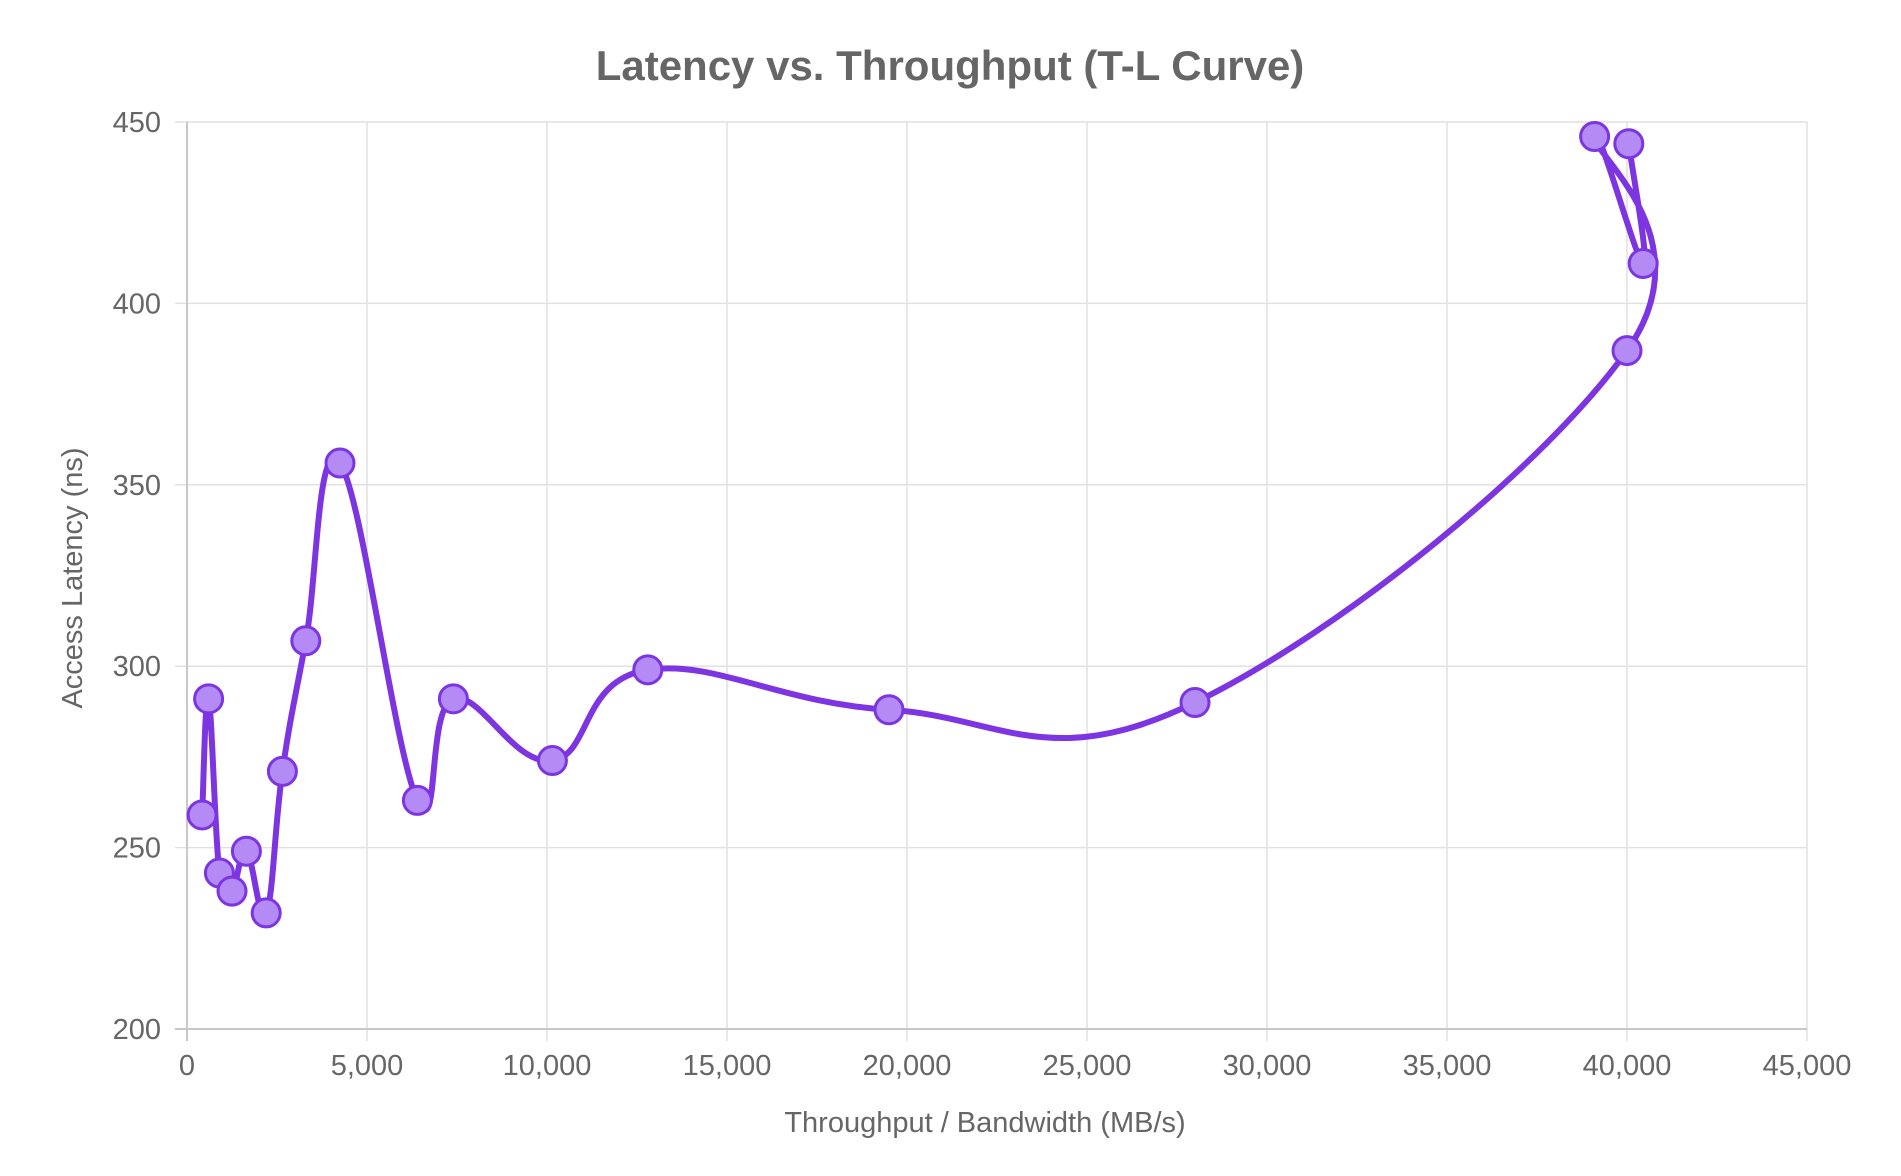  Describe the element at coordinates (137, 304) in the screenshot. I see `y-tick-label: 400` at that location.